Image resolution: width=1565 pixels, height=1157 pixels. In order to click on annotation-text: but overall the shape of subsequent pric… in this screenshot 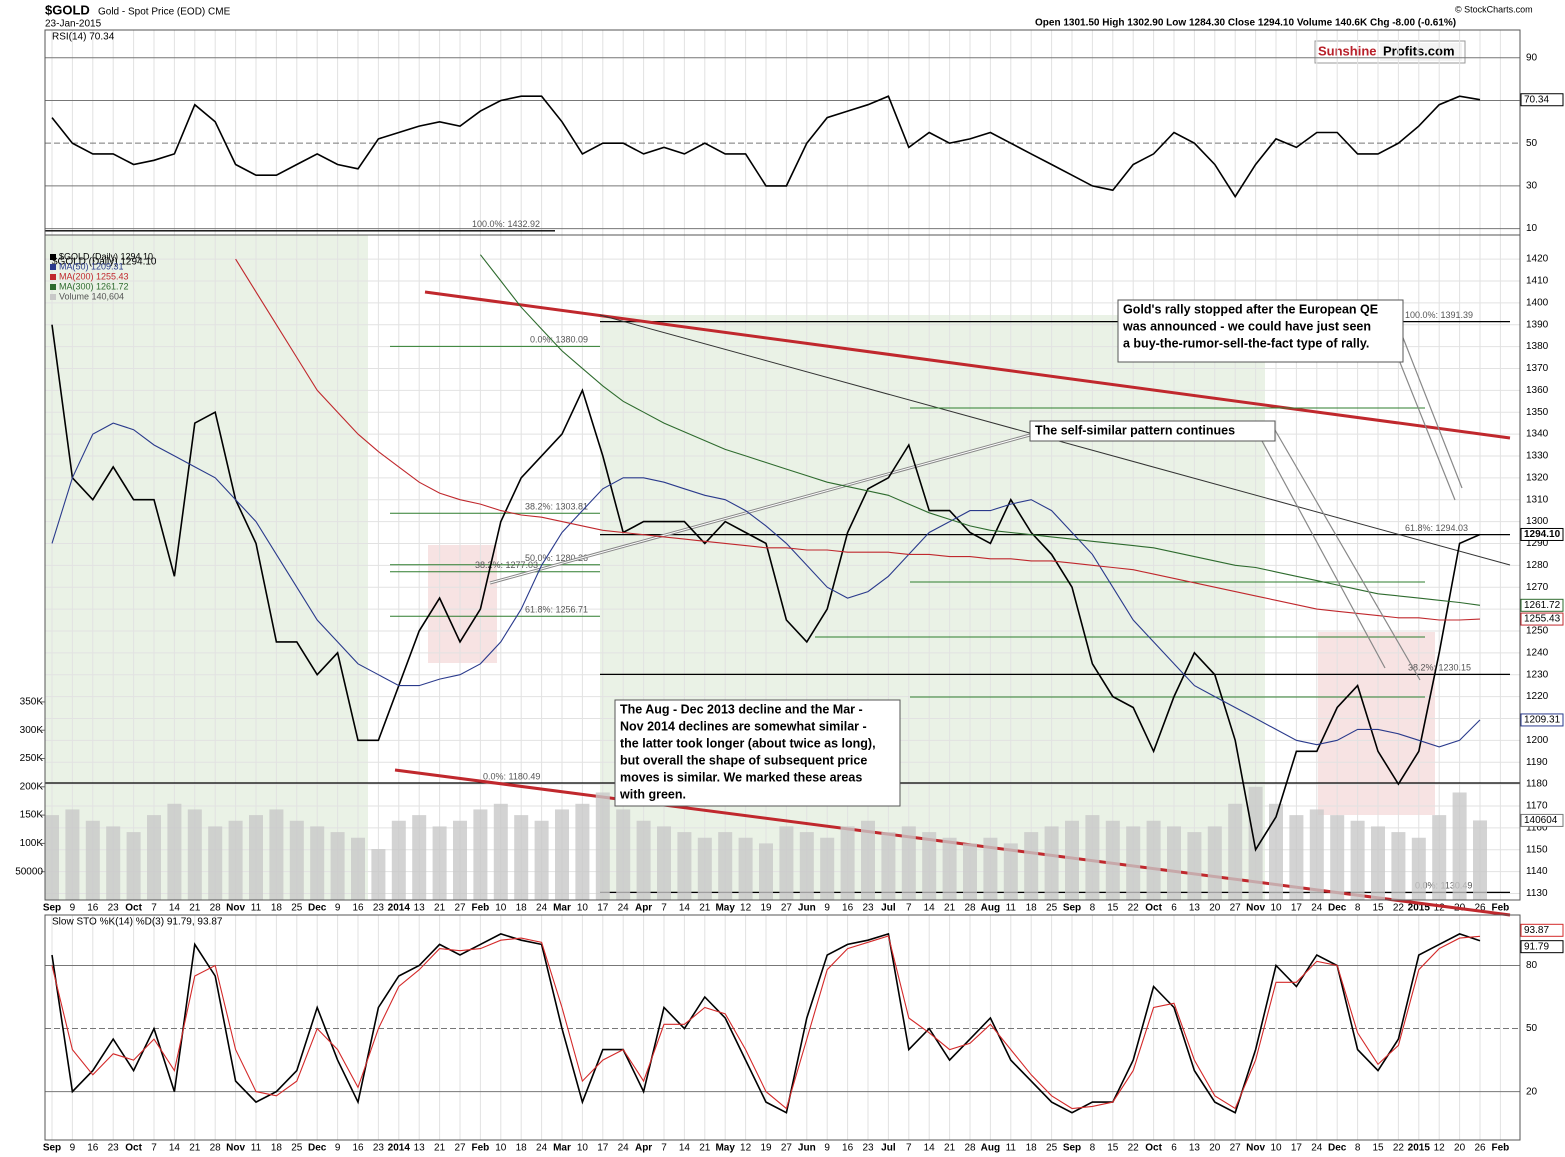, I will do `click(743, 760)`.